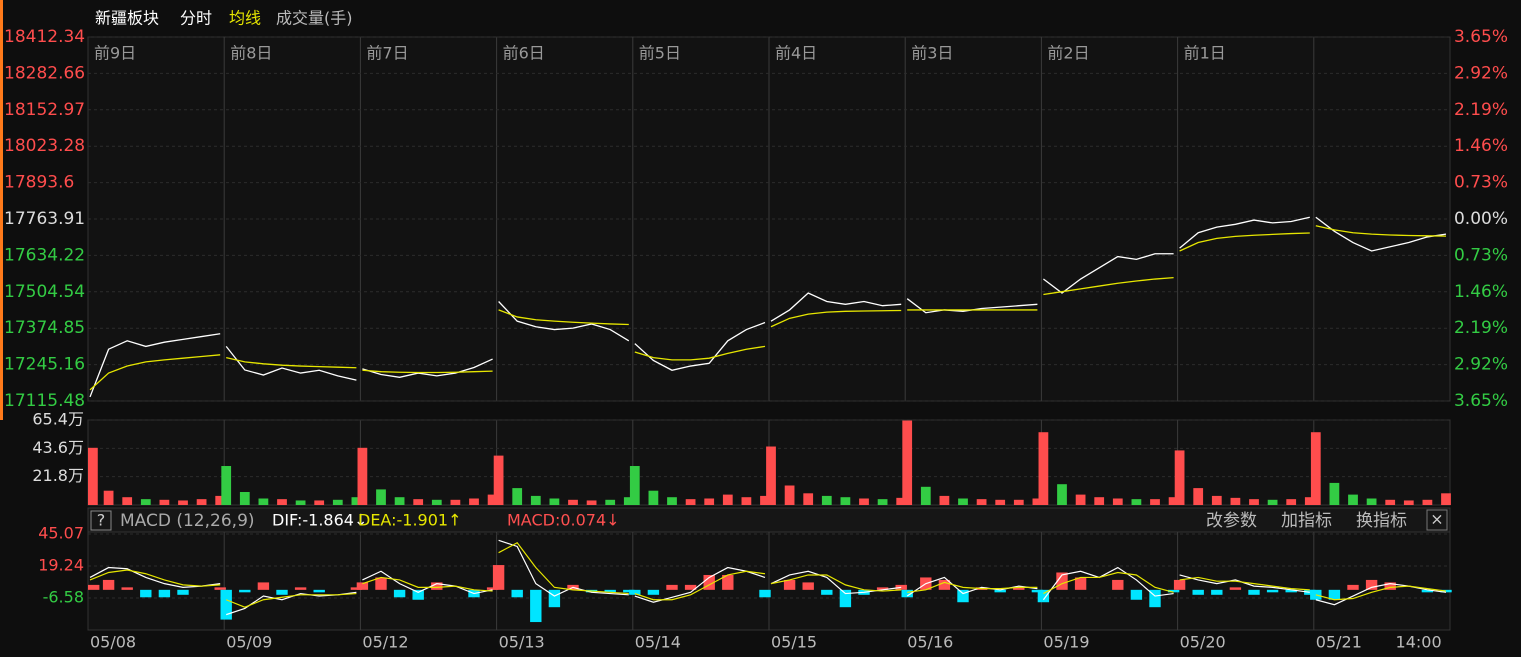  I want to click on help-box, so click(101, 520).